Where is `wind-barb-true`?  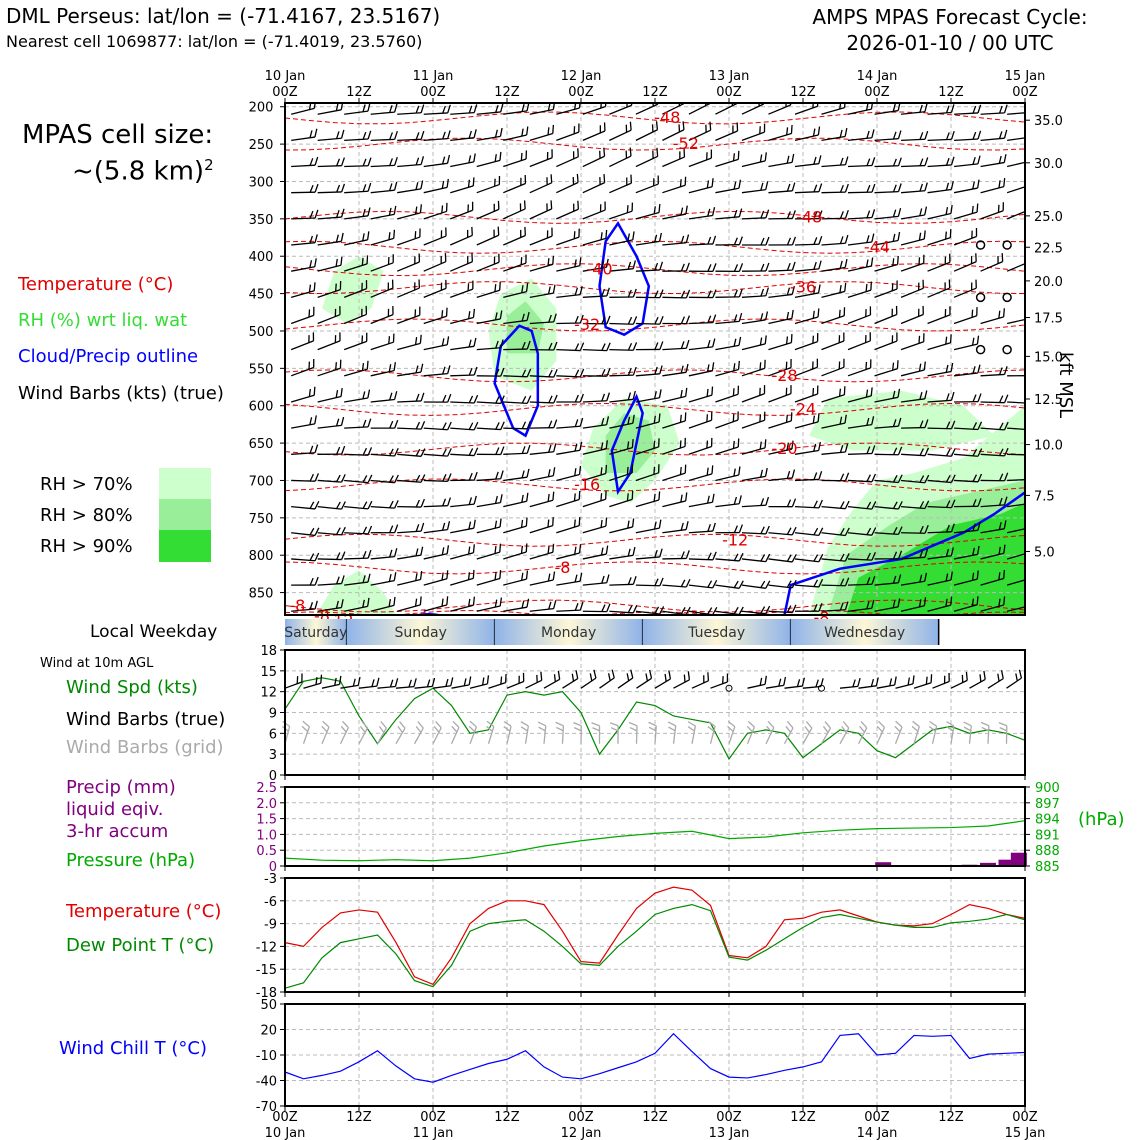
wind-barb-true is located at coordinates (369, 683).